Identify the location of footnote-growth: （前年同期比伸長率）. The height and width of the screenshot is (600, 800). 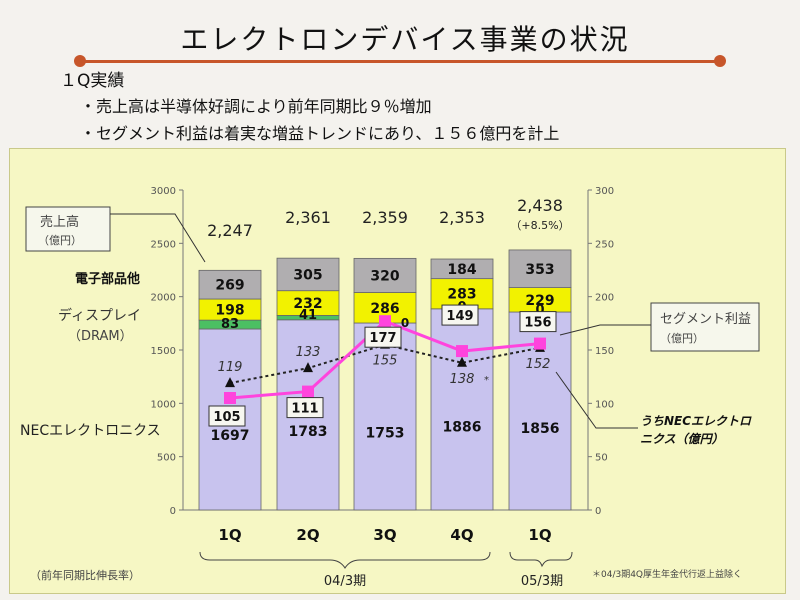
(85, 575).